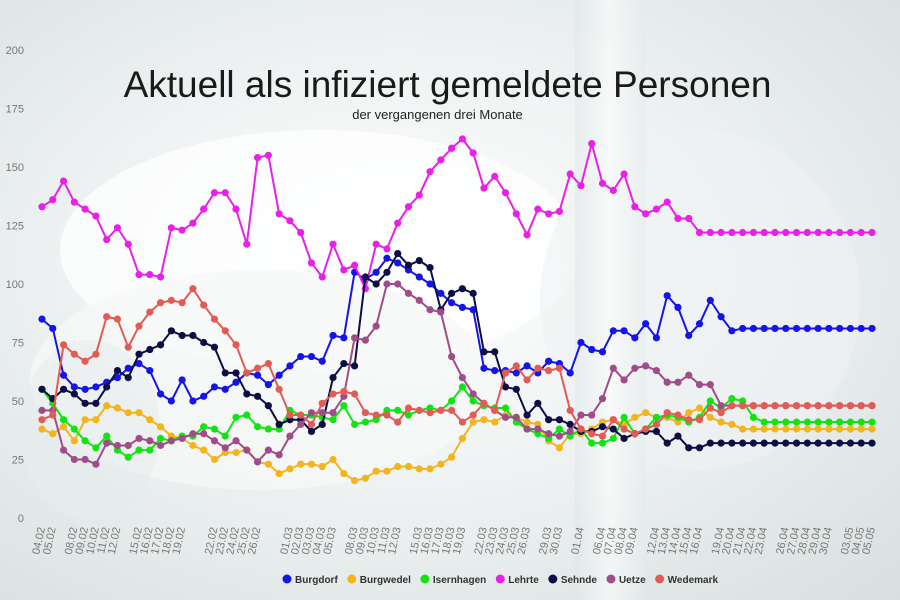 This screenshot has width=900, height=600. I want to click on x-tick-label: 30.03, so click(556, 540).